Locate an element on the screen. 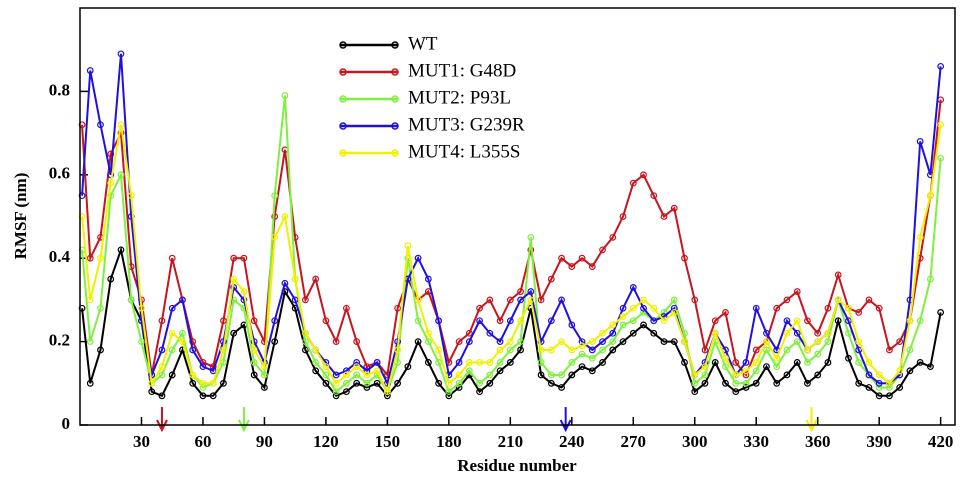  x-tick-label: 180 is located at coordinates (449, 441).